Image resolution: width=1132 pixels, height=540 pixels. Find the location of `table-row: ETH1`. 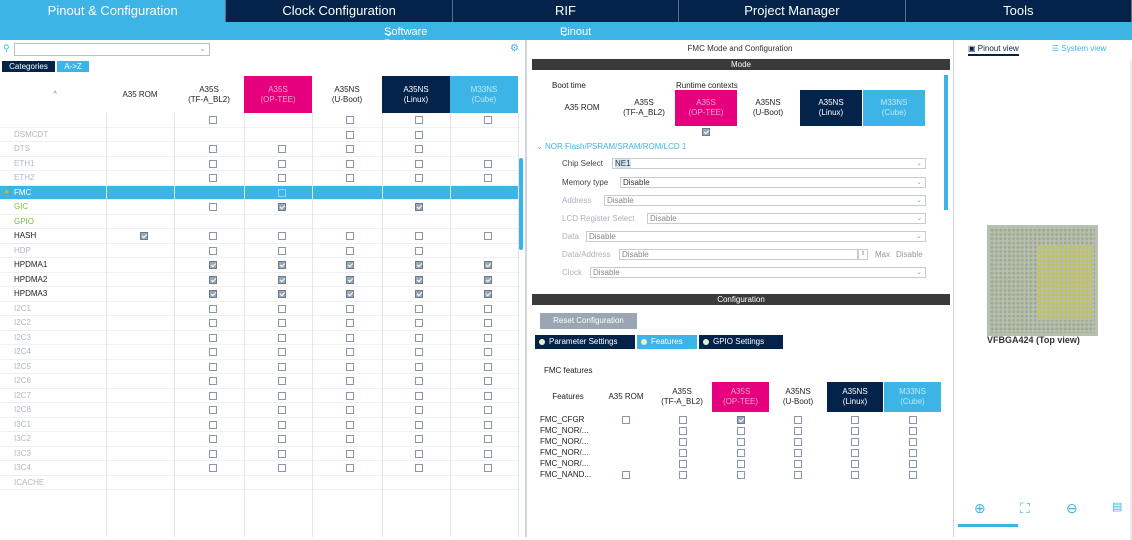

table-row: ETH1 is located at coordinates (260, 164).